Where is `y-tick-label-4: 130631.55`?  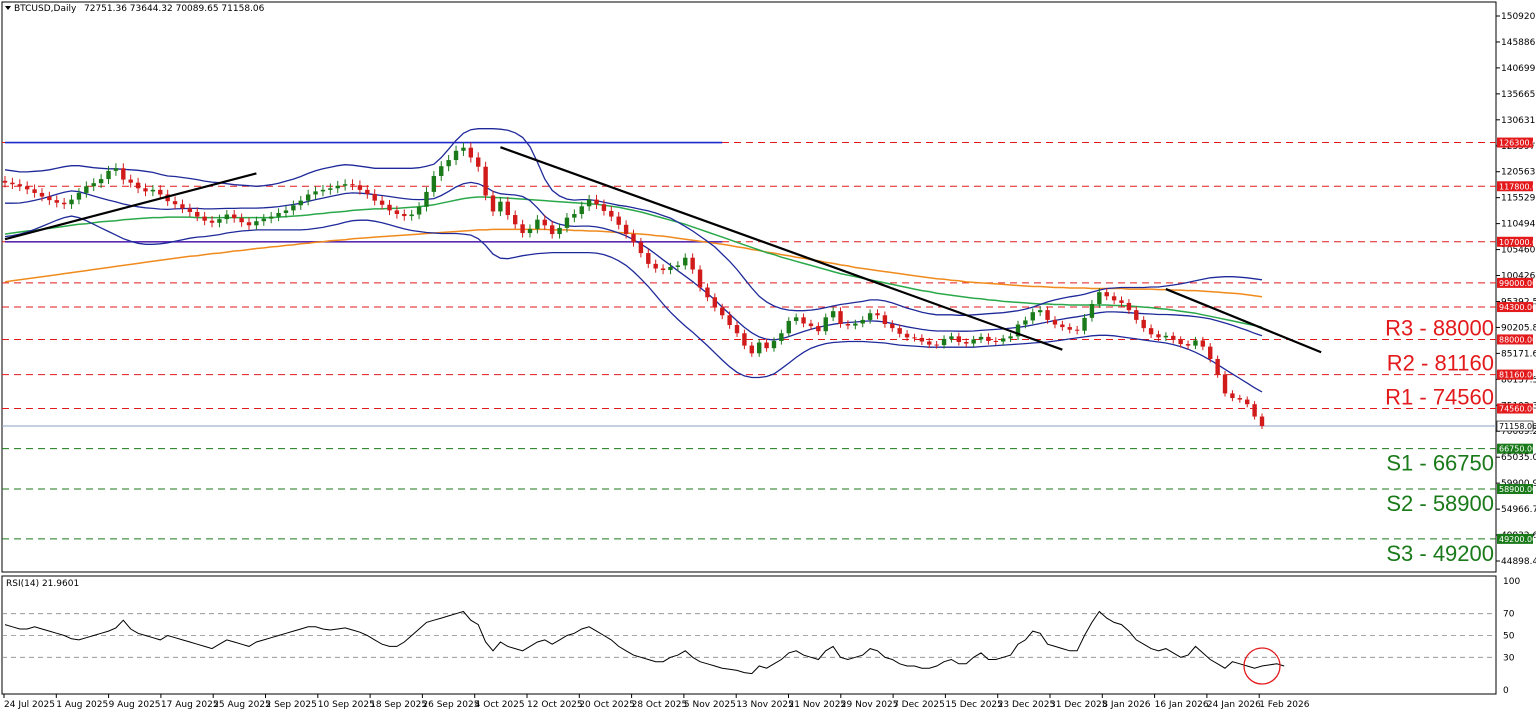 y-tick-label-4: 130631.55 is located at coordinates (1518, 121).